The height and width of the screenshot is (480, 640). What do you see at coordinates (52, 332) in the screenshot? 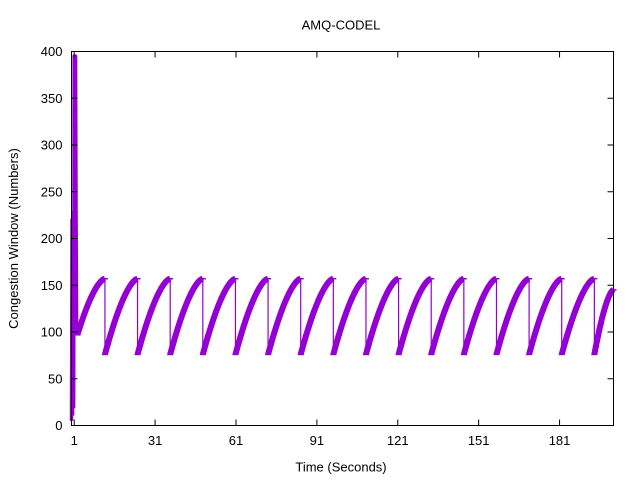
I see `y-tick-label: 100` at bounding box center [52, 332].